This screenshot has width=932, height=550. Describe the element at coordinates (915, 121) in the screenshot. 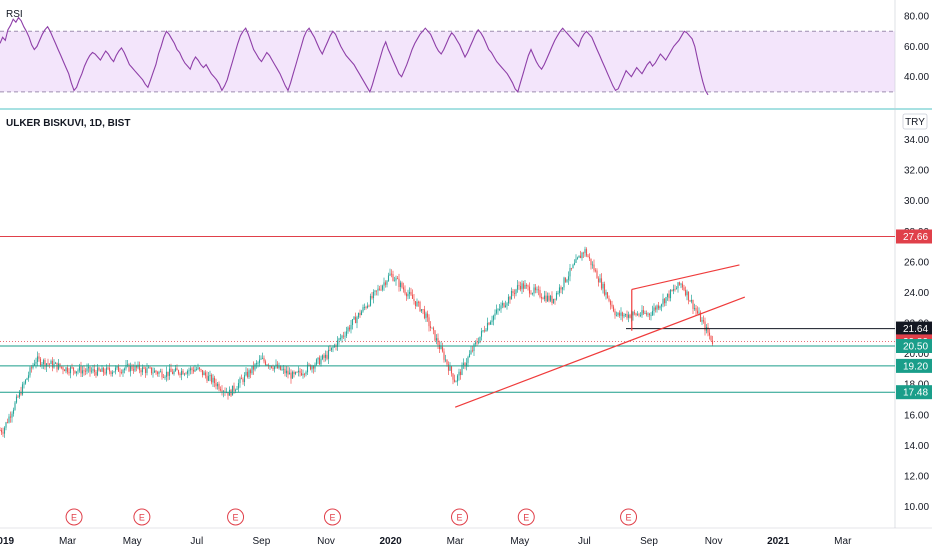

I see `currency-button: TRY` at that location.